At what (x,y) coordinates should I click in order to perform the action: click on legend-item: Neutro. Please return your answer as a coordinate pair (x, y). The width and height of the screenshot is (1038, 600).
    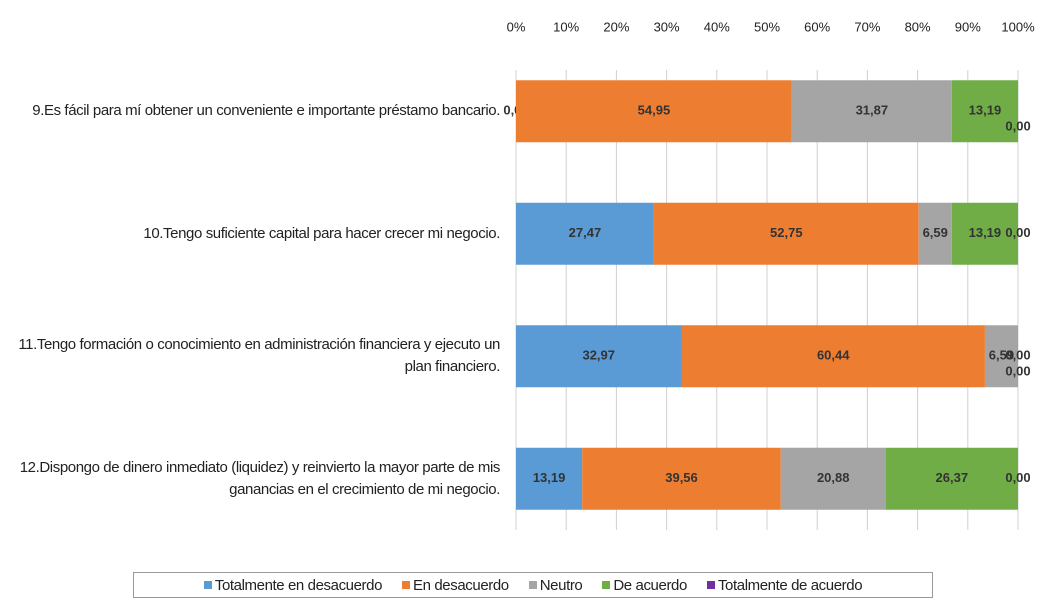
    Looking at the image, I should click on (555, 585).